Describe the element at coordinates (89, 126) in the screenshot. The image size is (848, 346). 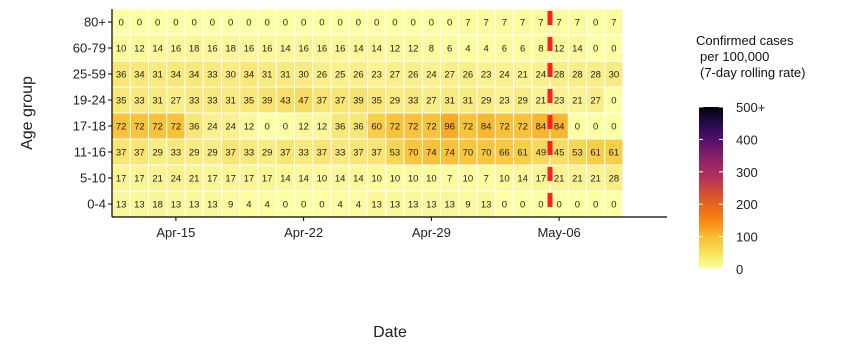
I see `y-tick-label: 17-18` at that location.